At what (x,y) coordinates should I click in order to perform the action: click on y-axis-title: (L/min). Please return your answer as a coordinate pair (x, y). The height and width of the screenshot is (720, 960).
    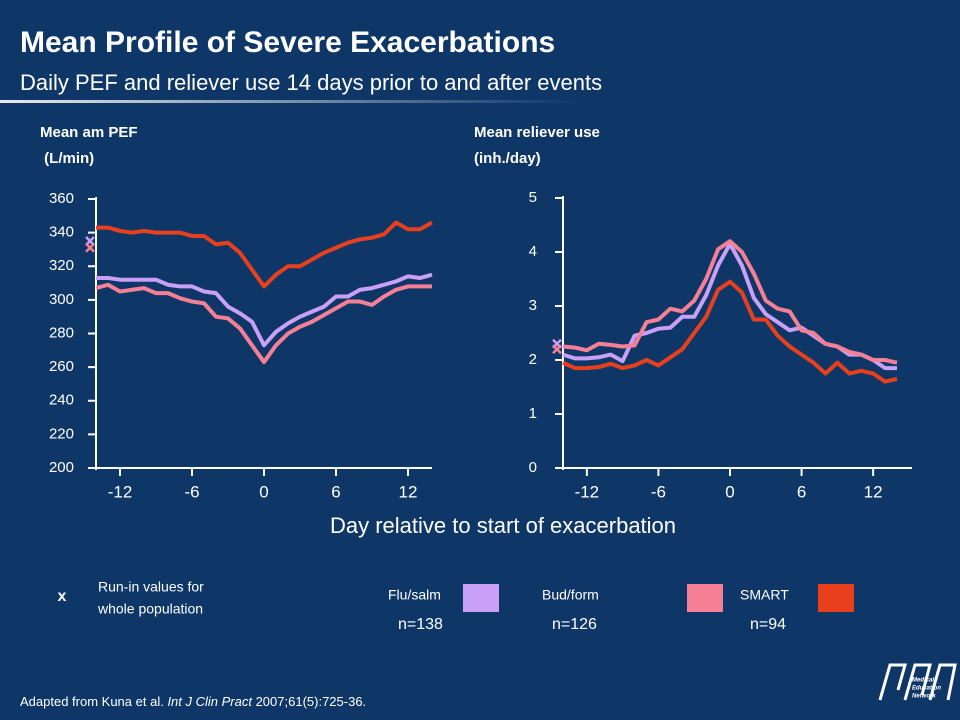
    Looking at the image, I should click on (67, 158).